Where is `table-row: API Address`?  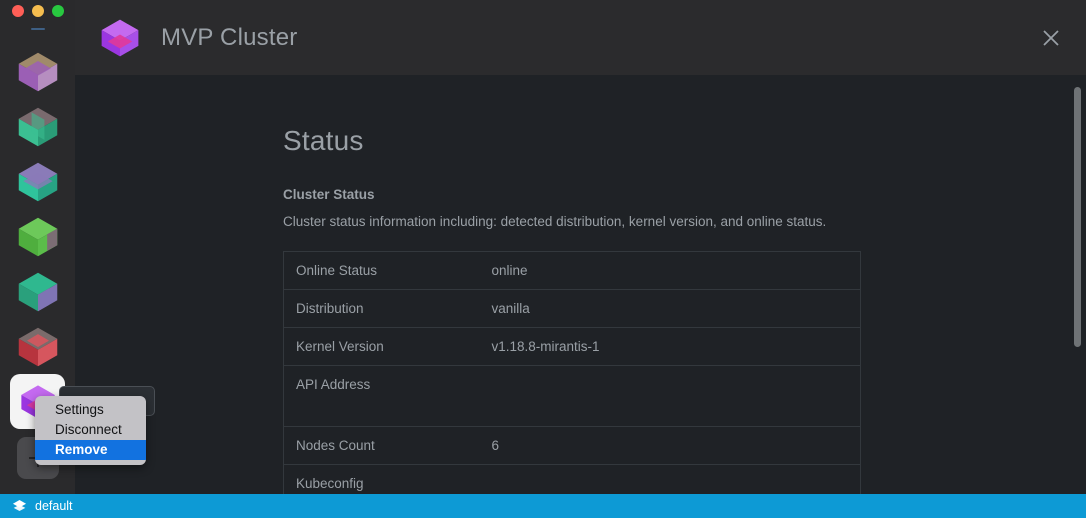 table-row: API Address is located at coordinates (572, 396).